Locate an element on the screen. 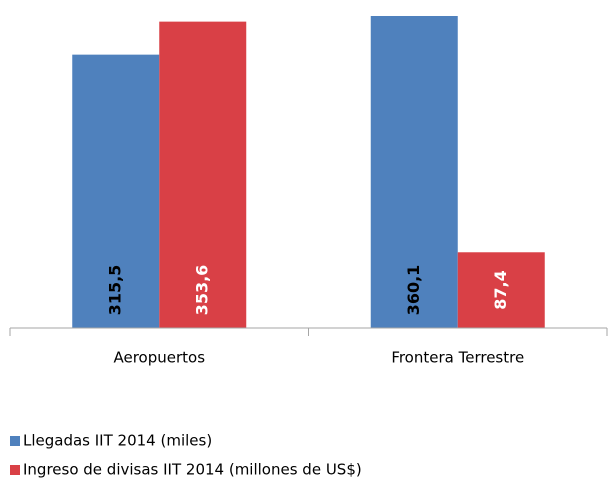  value-label: 353,6 is located at coordinates (201, 290).